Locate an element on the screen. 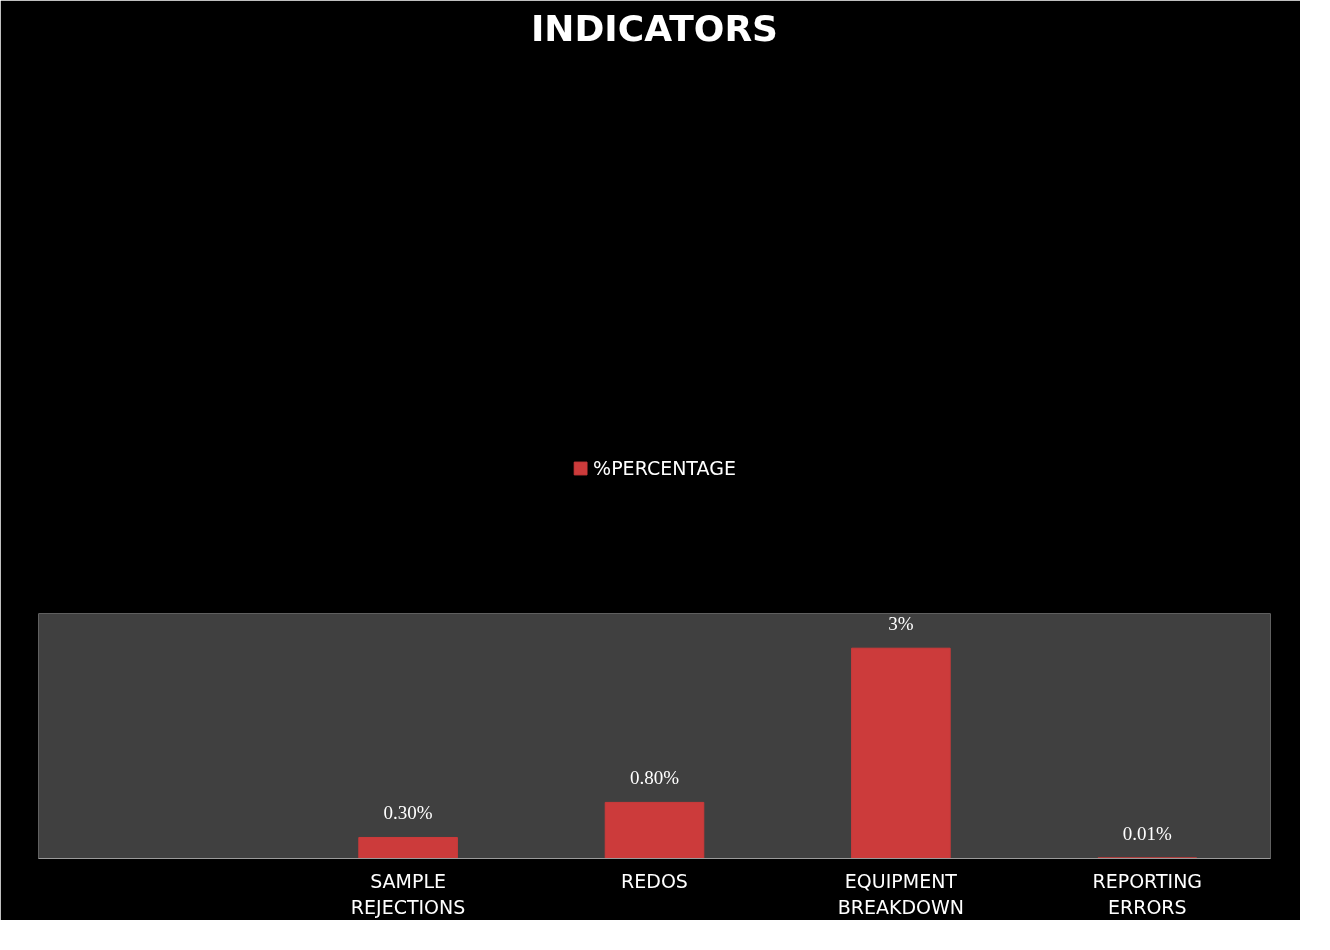 This screenshot has width=1330, height=950. x-tick-label: REDOS is located at coordinates (654, 880).